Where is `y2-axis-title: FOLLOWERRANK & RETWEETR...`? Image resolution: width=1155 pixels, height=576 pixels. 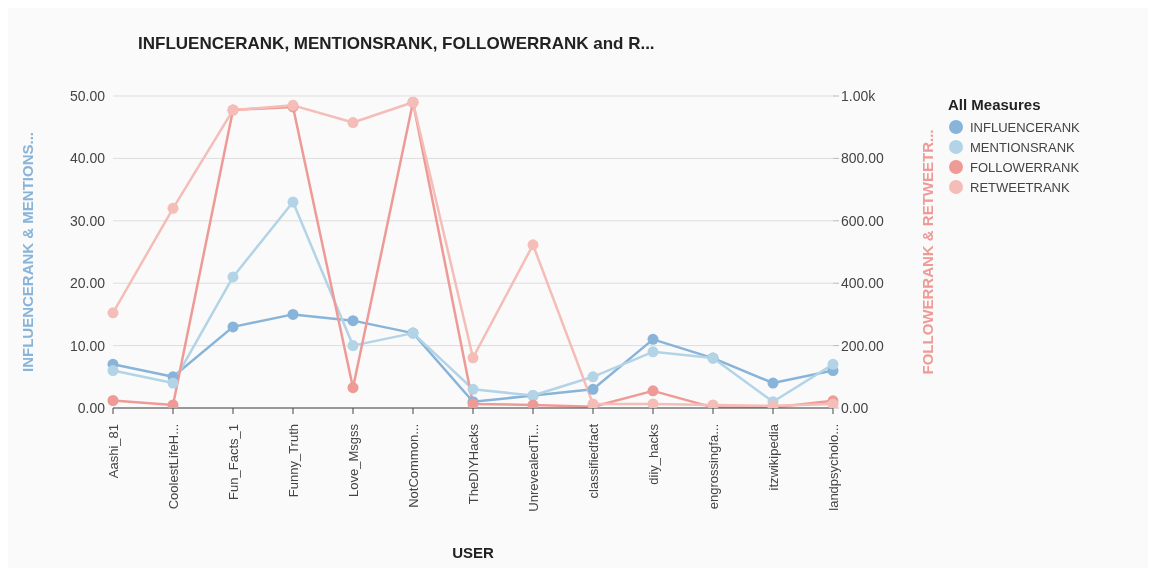
y2-axis-title: FOLLOWERRANK & RETWEETR... is located at coordinates (928, 252).